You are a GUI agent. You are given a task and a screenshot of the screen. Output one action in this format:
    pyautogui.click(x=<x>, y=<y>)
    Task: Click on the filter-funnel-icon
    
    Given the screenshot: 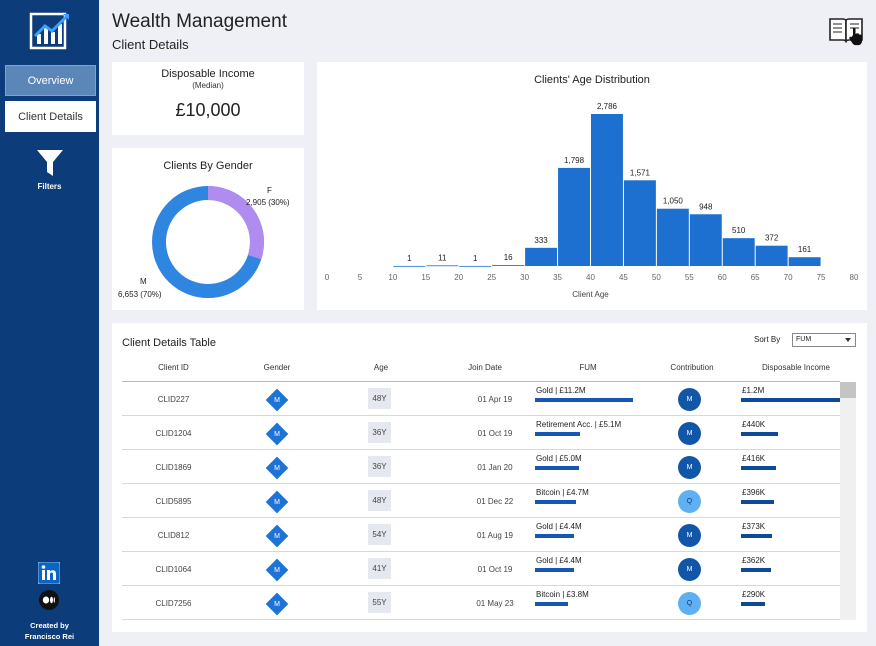 What is the action you would take?
    pyautogui.click(x=49, y=163)
    